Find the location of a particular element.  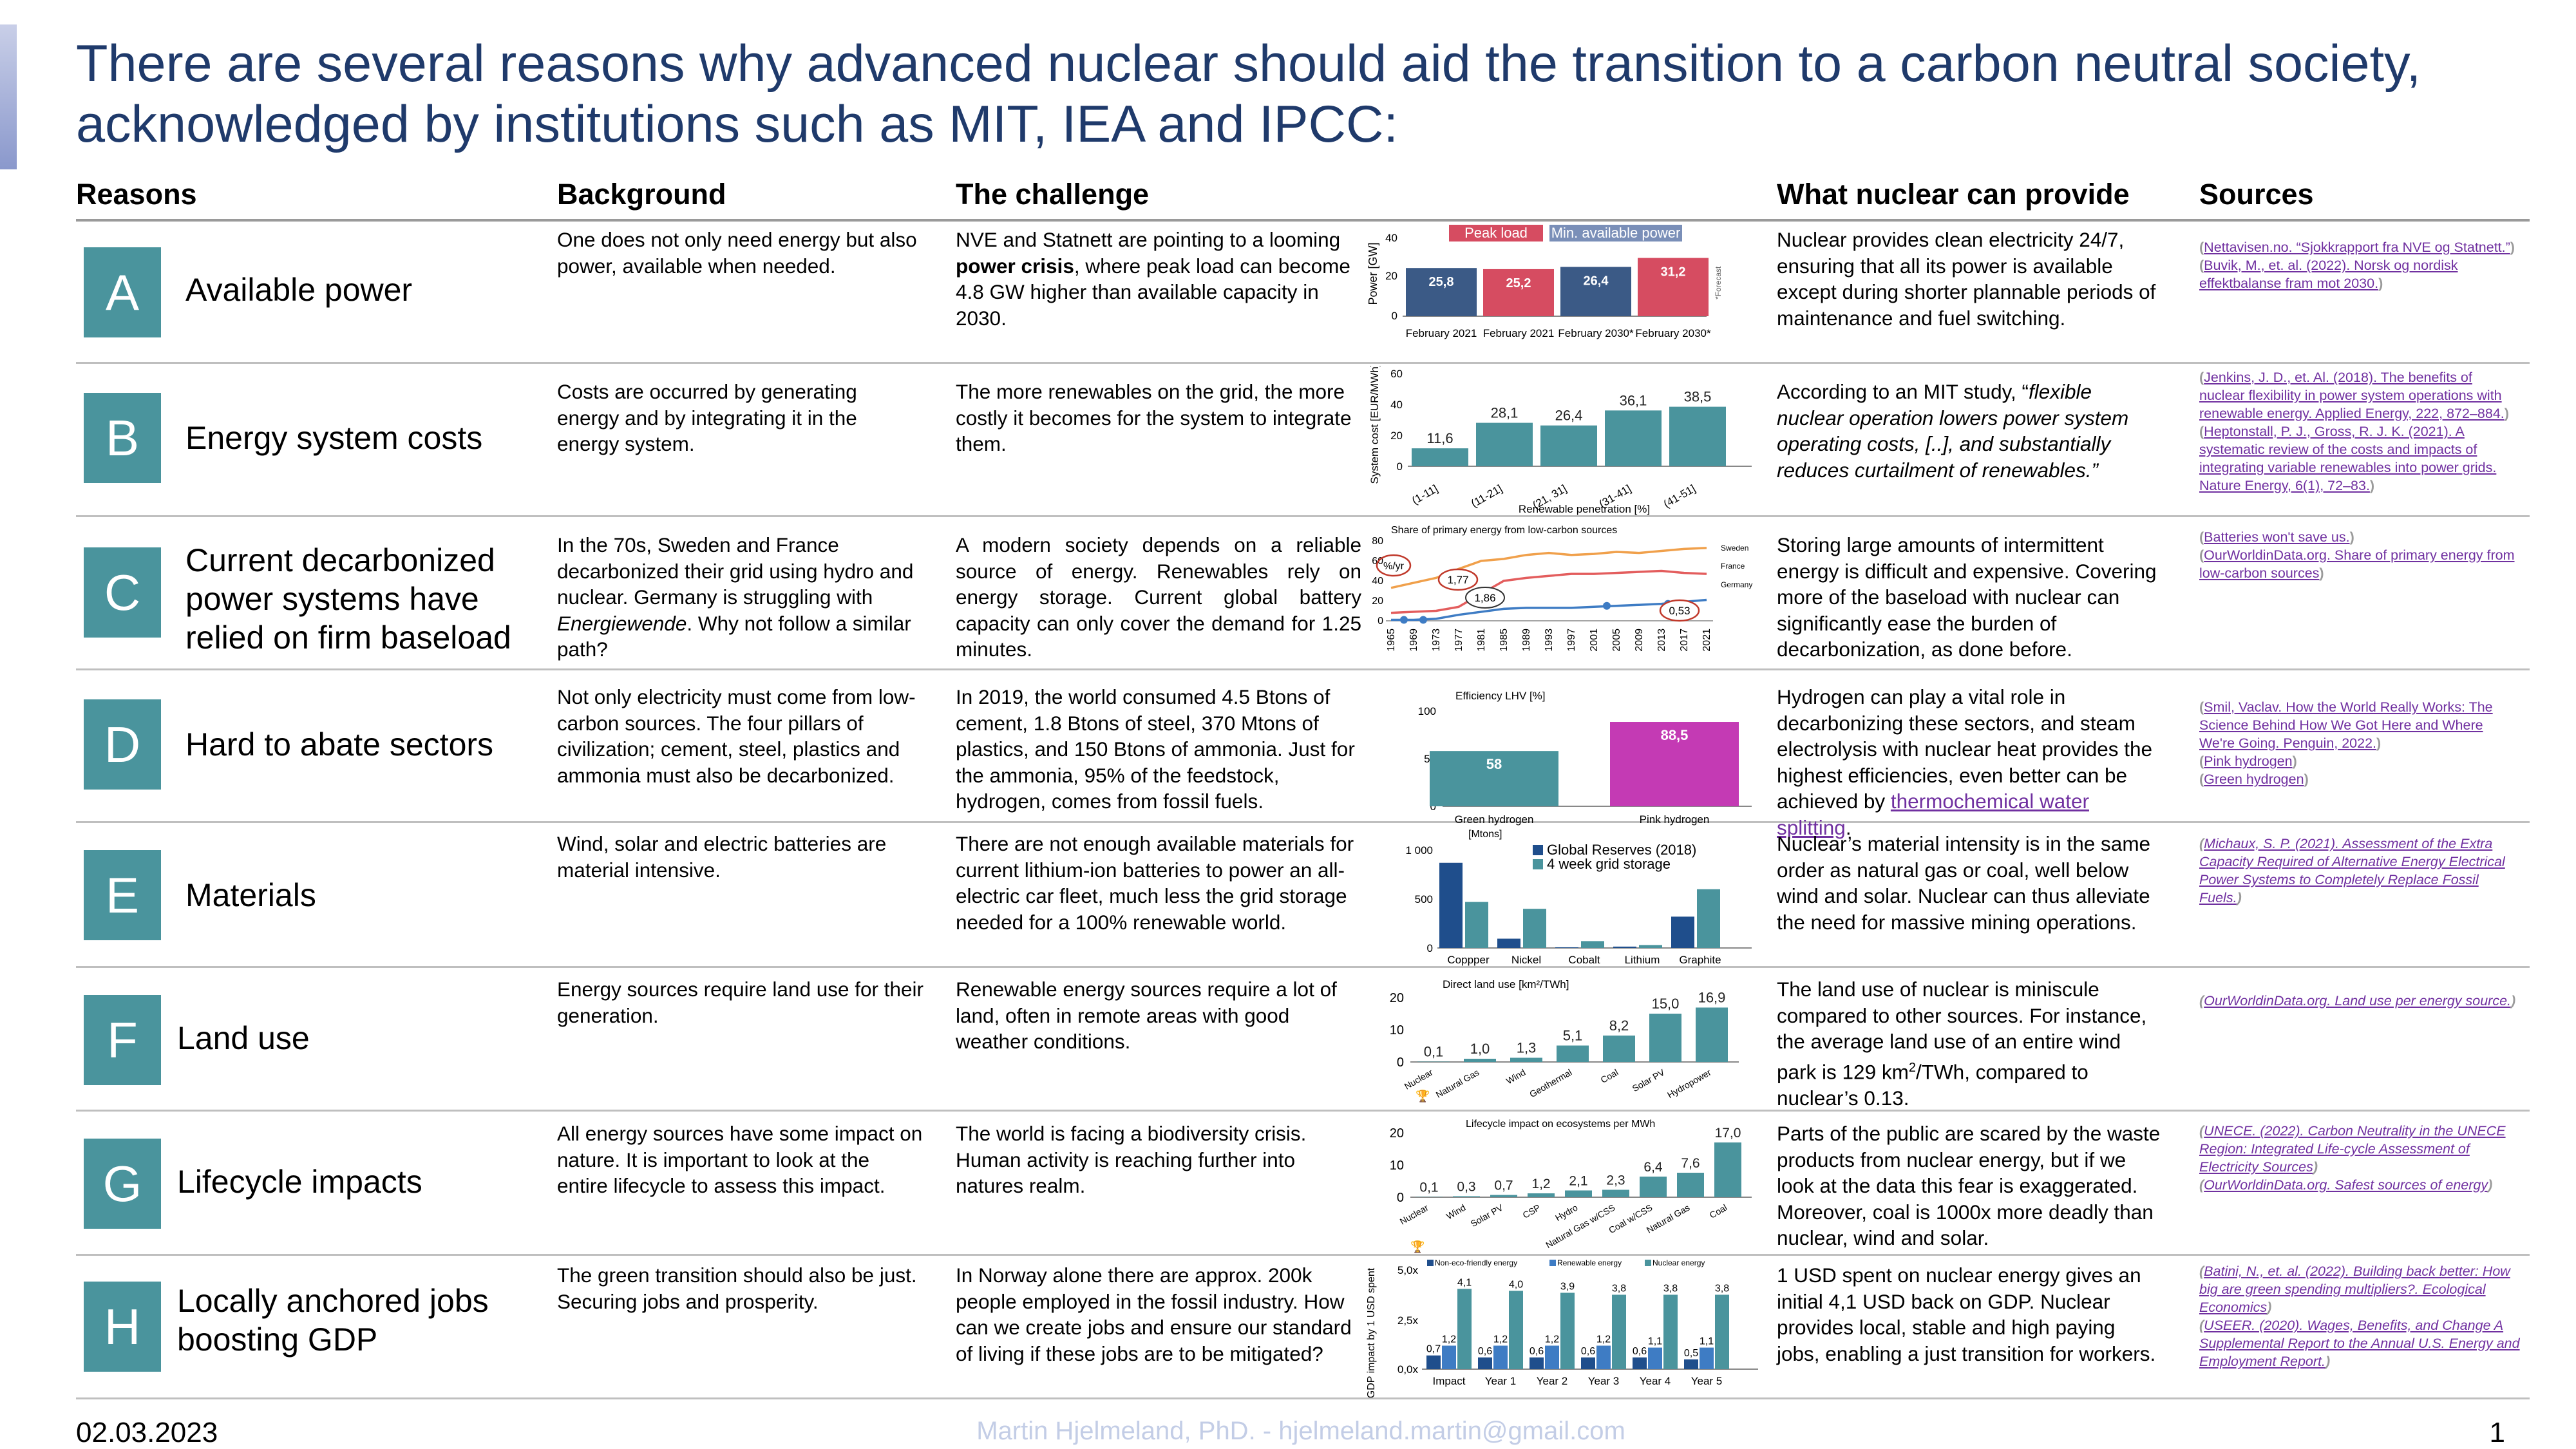

reason-name: Available power is located at coordinates (299, 290).